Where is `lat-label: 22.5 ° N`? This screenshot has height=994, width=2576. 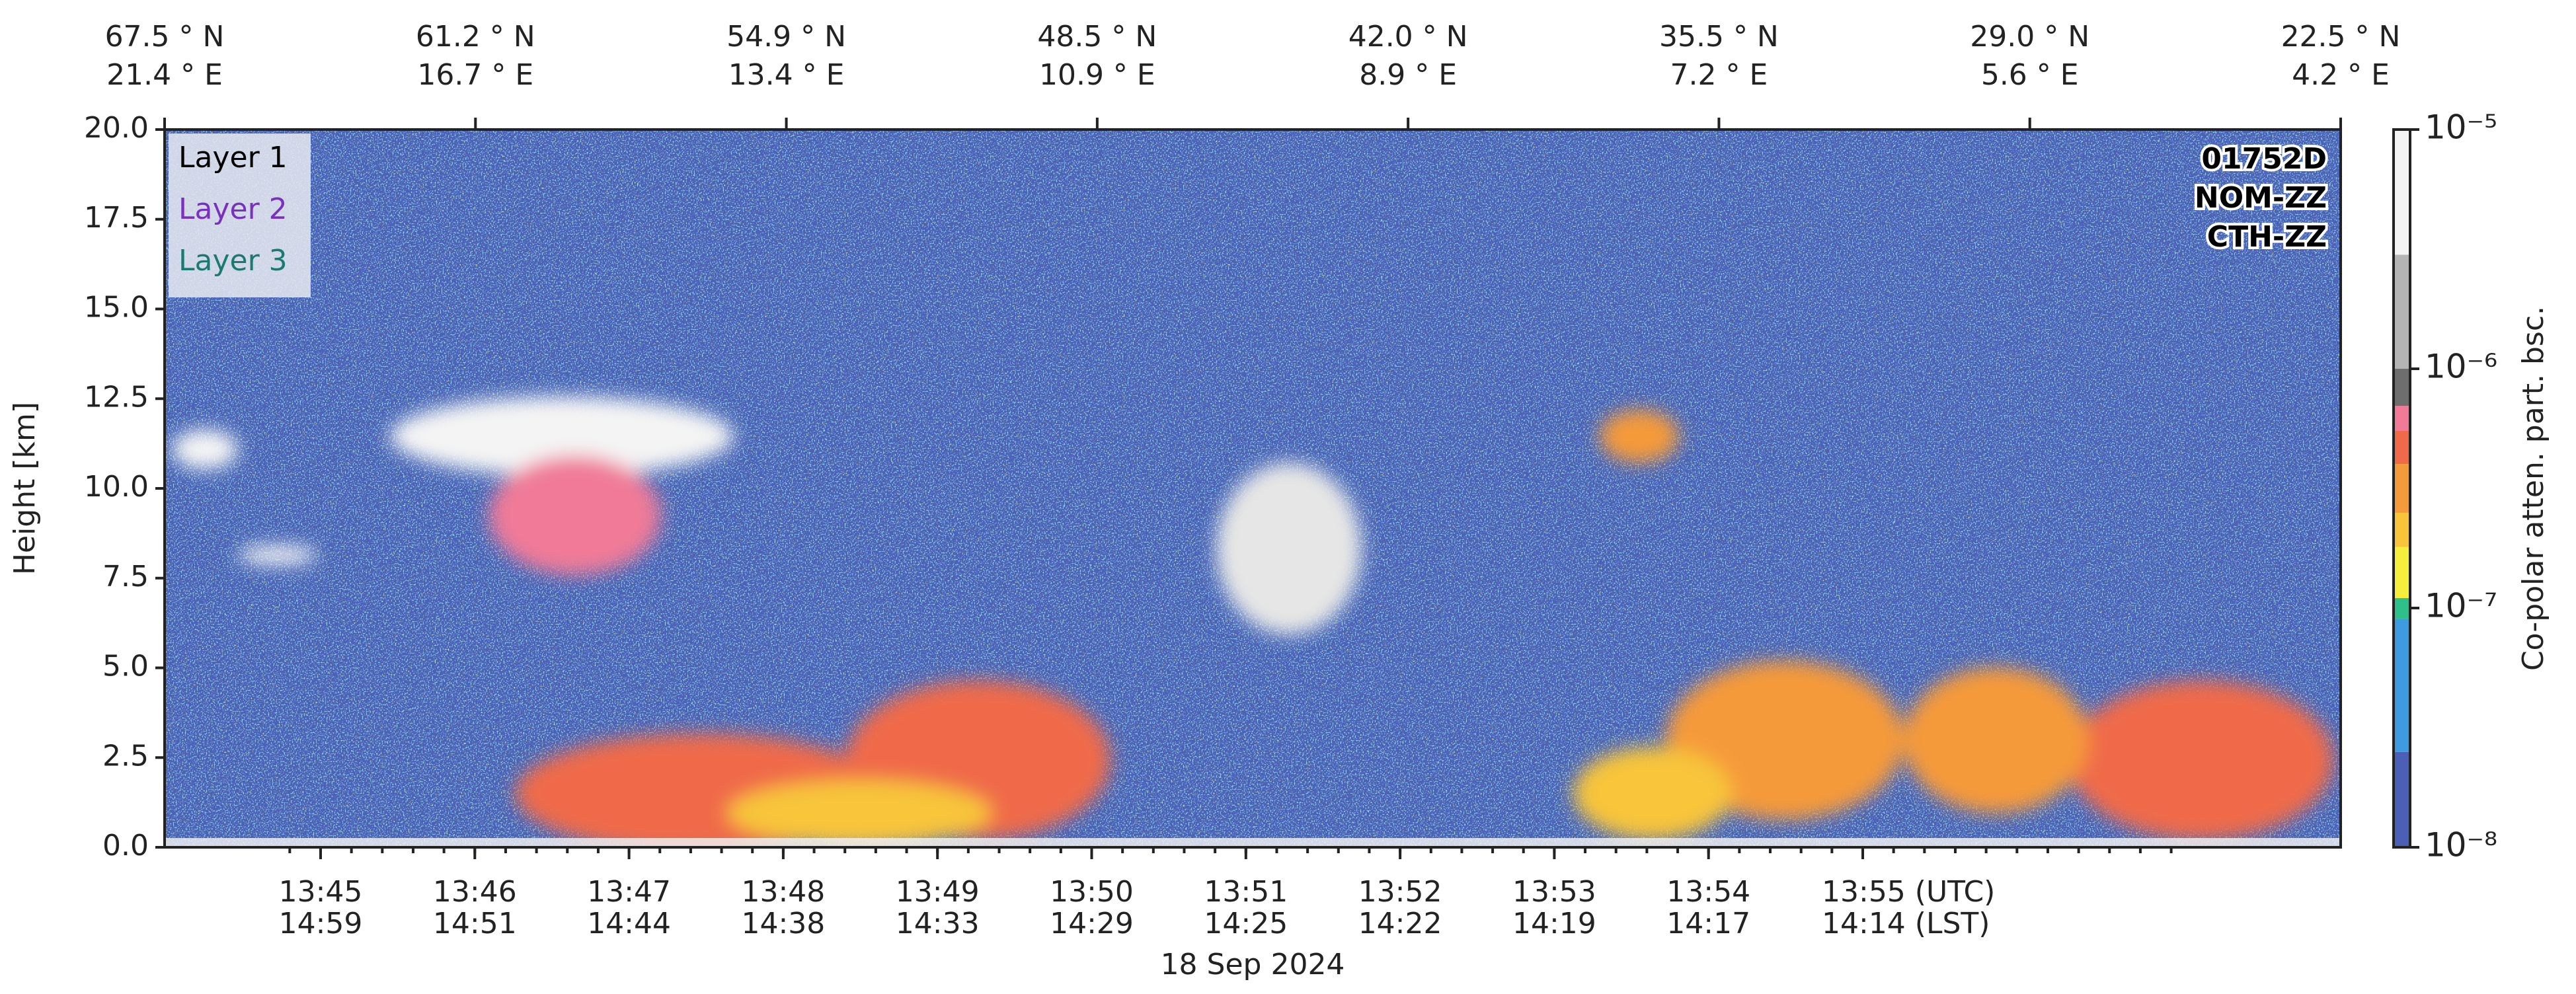
lat-label: 22.5 ° N is located at coordinates (2341, 37).